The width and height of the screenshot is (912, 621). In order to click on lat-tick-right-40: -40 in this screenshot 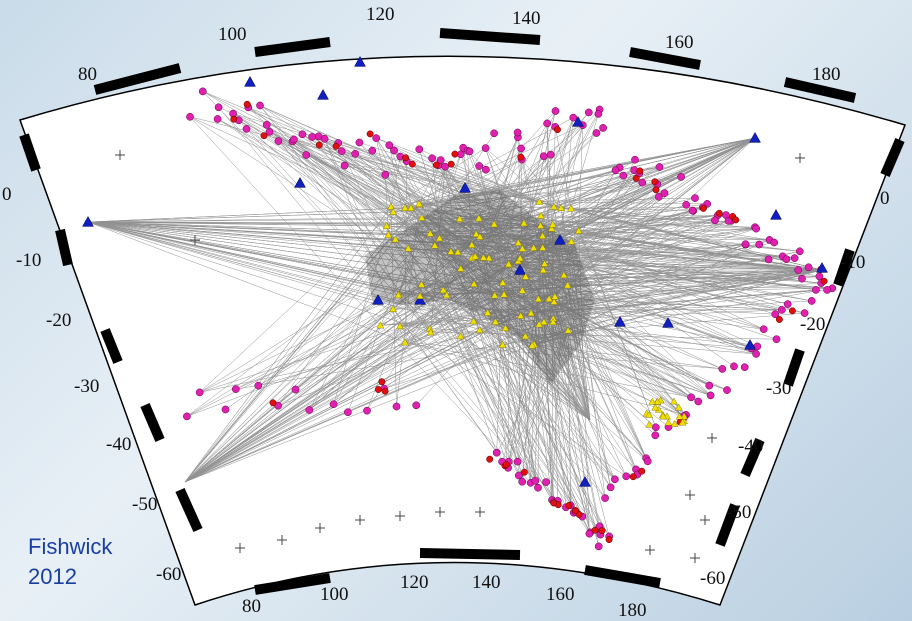, I will do `click(750, 446)`.